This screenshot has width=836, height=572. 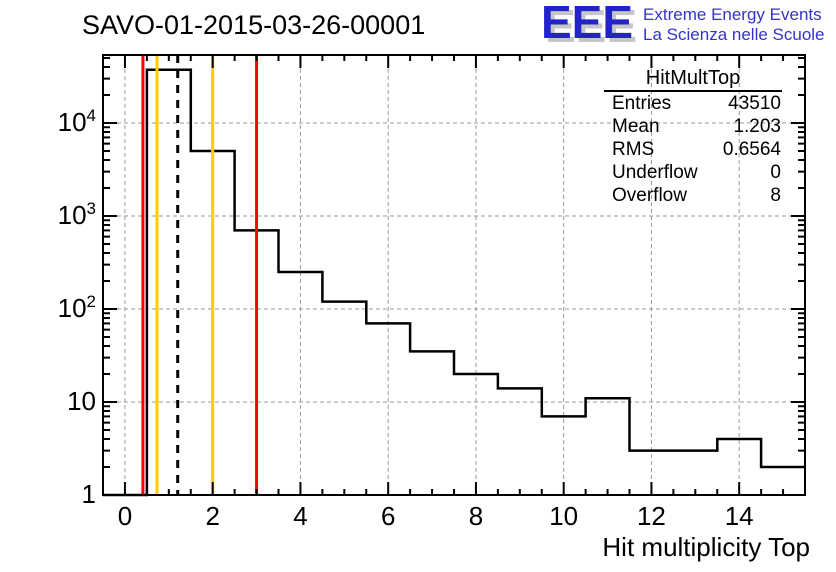 I want to click on x-axis-title: Hit multiplicity Top, so click(x=706, y=547).